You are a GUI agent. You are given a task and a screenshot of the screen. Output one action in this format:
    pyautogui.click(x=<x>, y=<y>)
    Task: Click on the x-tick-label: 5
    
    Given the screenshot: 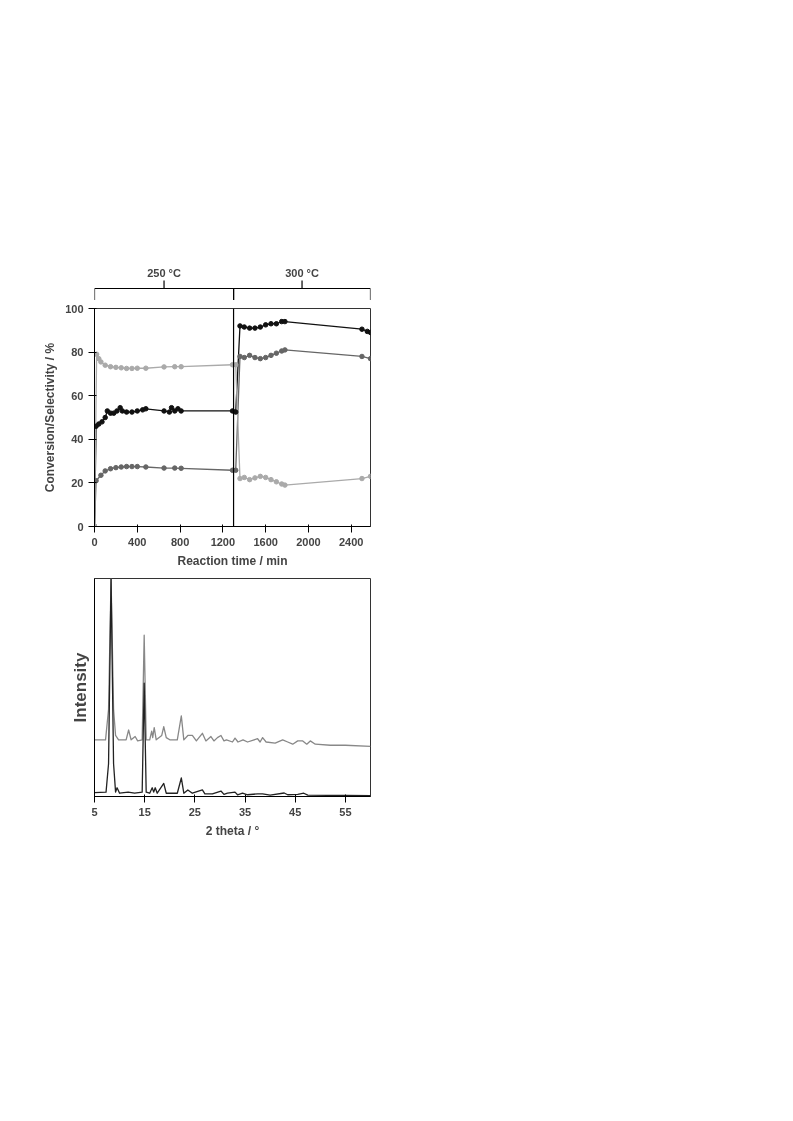 What is the action you would take?
    pyautogui.click(x=94, y=811)
    